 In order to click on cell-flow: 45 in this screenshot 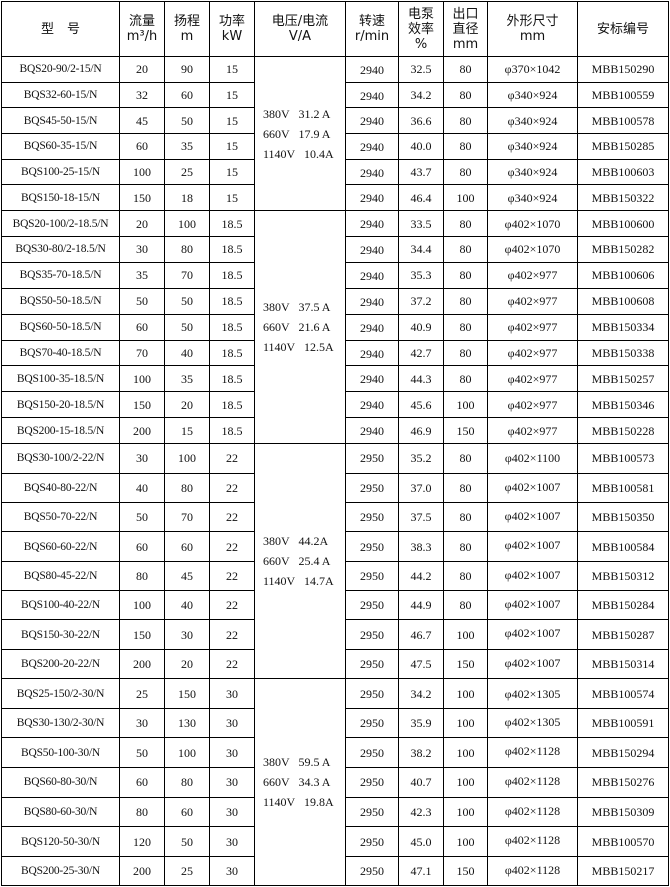, I will do `click(142, 121)`.